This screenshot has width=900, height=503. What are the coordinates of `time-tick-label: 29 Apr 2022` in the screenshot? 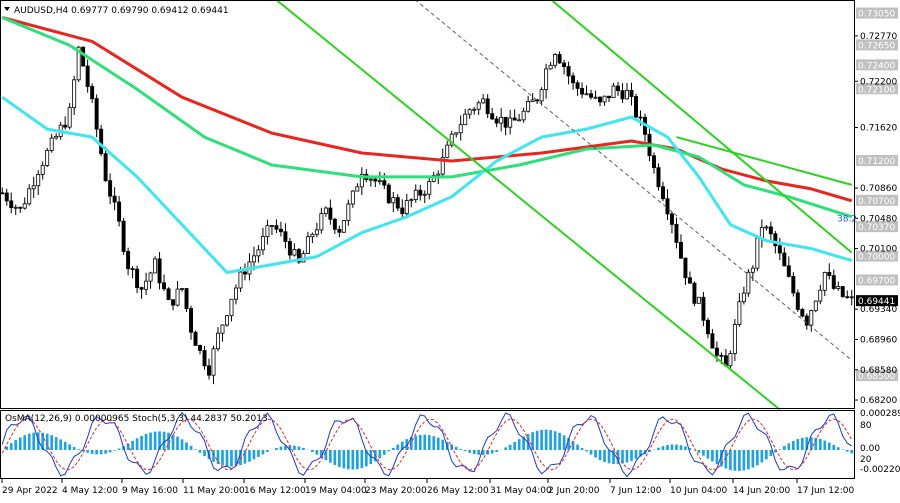 It's located at (30, 491).